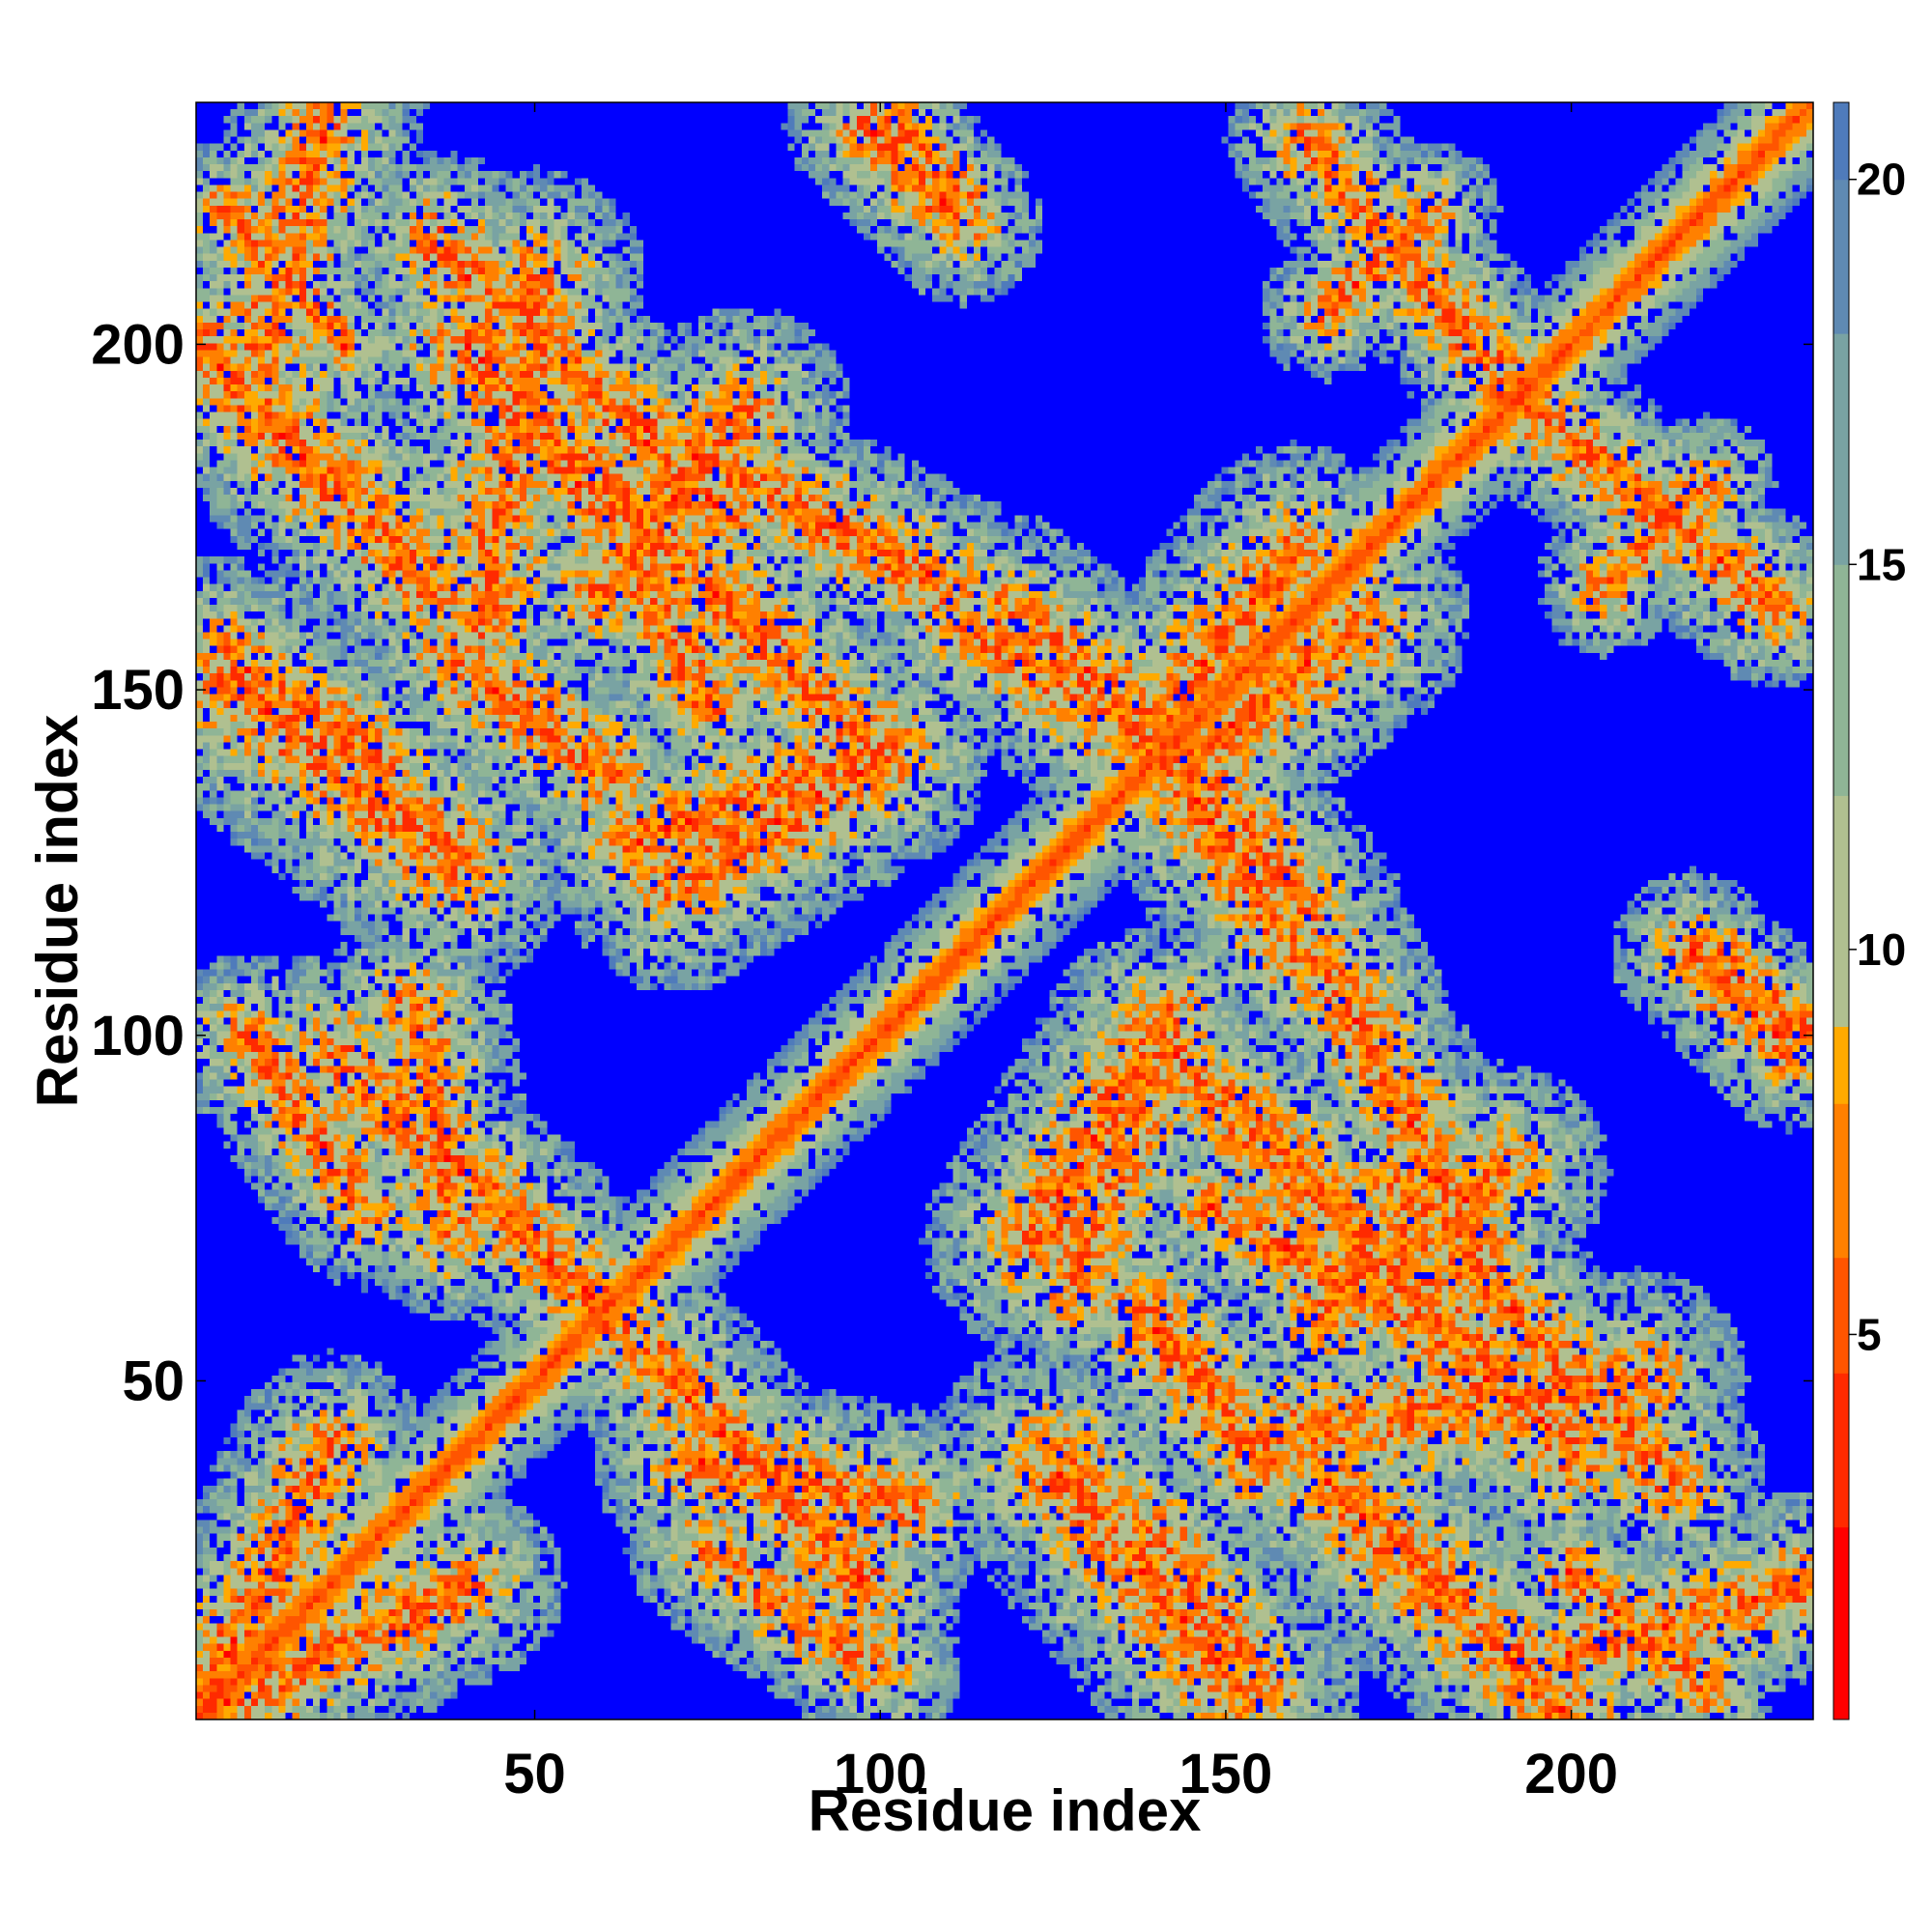  I want to click on colorbar: 5 10 15 20, so click(1869, 910).